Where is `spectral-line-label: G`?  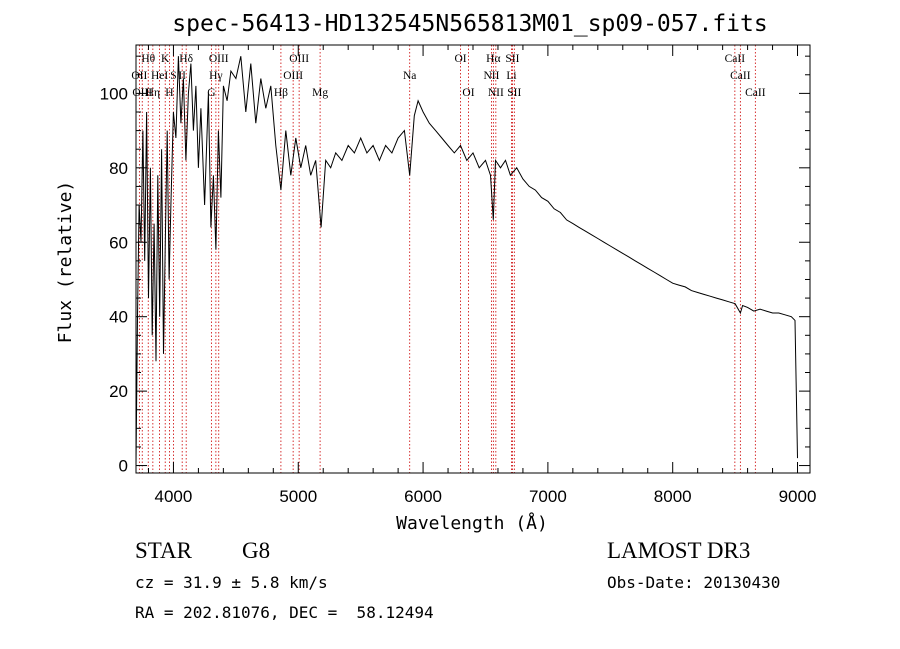 spectral-line-label: G is located at coordinates (211, 93).